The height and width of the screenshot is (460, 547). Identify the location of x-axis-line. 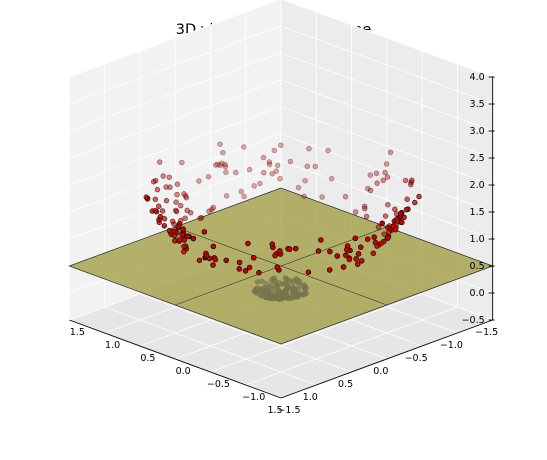
(386, 359).